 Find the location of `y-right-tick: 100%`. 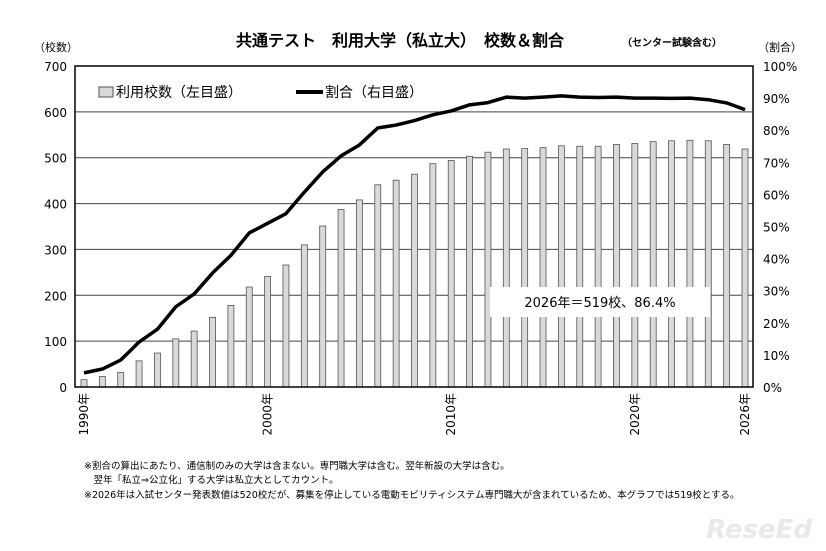

y-right-tick: 100% is located at coordinates (780, 67).